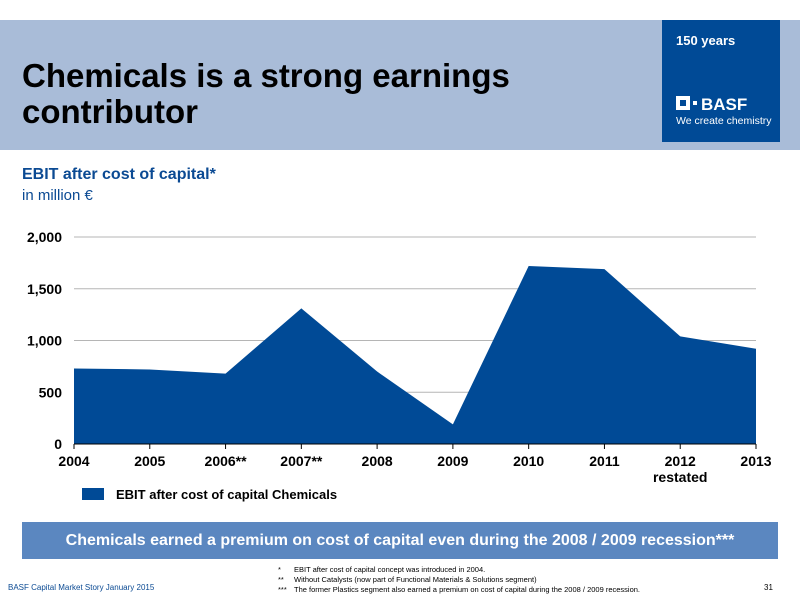 This screenshot has width=800, height=600. Describe the element at coordinates (44, 237) in the screenshot. I see `y-tick-label: 2,000` at that location.